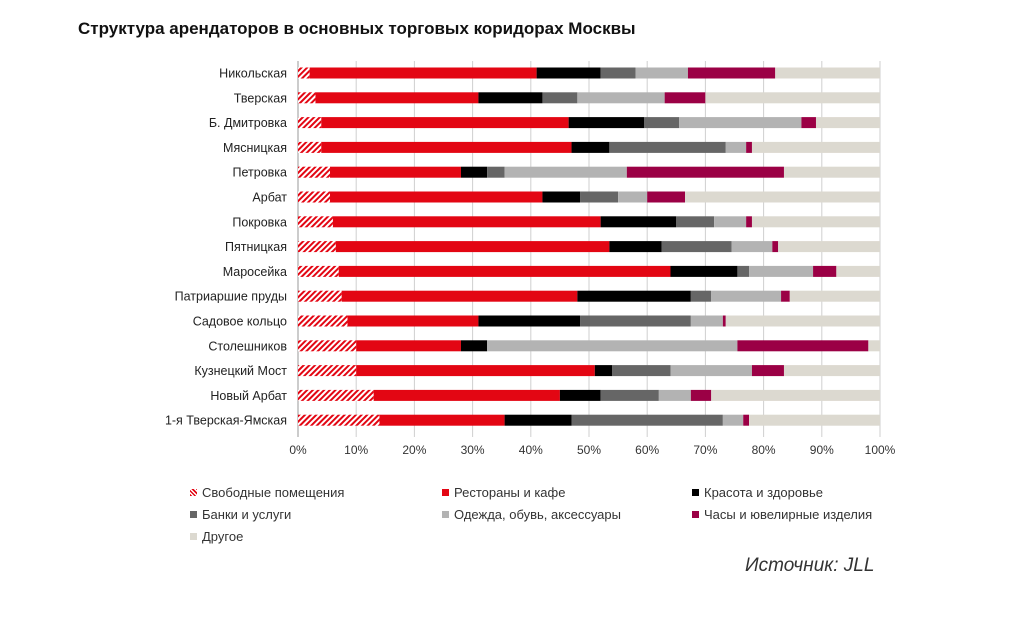  Describe the element at coordinates (822, 450) in the screenshot. I see `x-tick-label: 90%` at that location.